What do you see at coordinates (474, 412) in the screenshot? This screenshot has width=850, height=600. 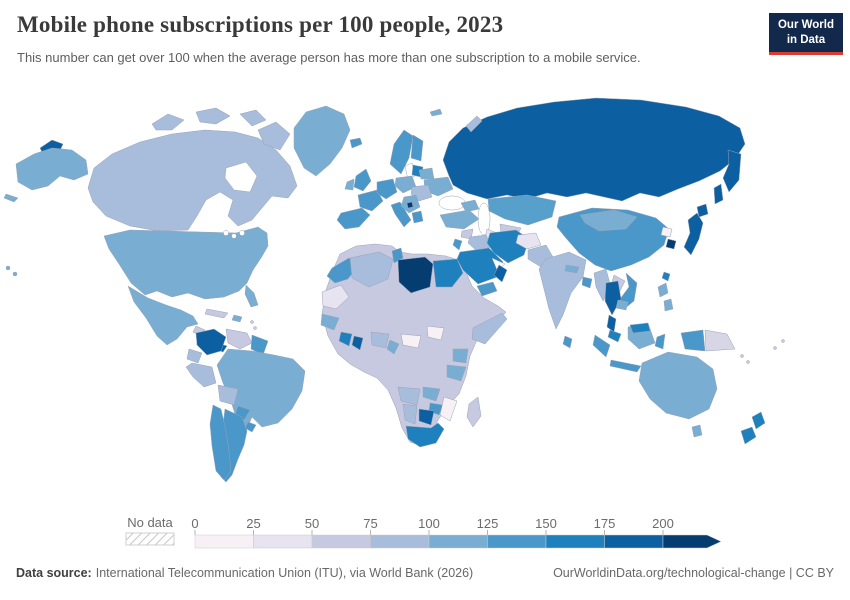 I see `region-madagascar` at bounding box center [474, 412].